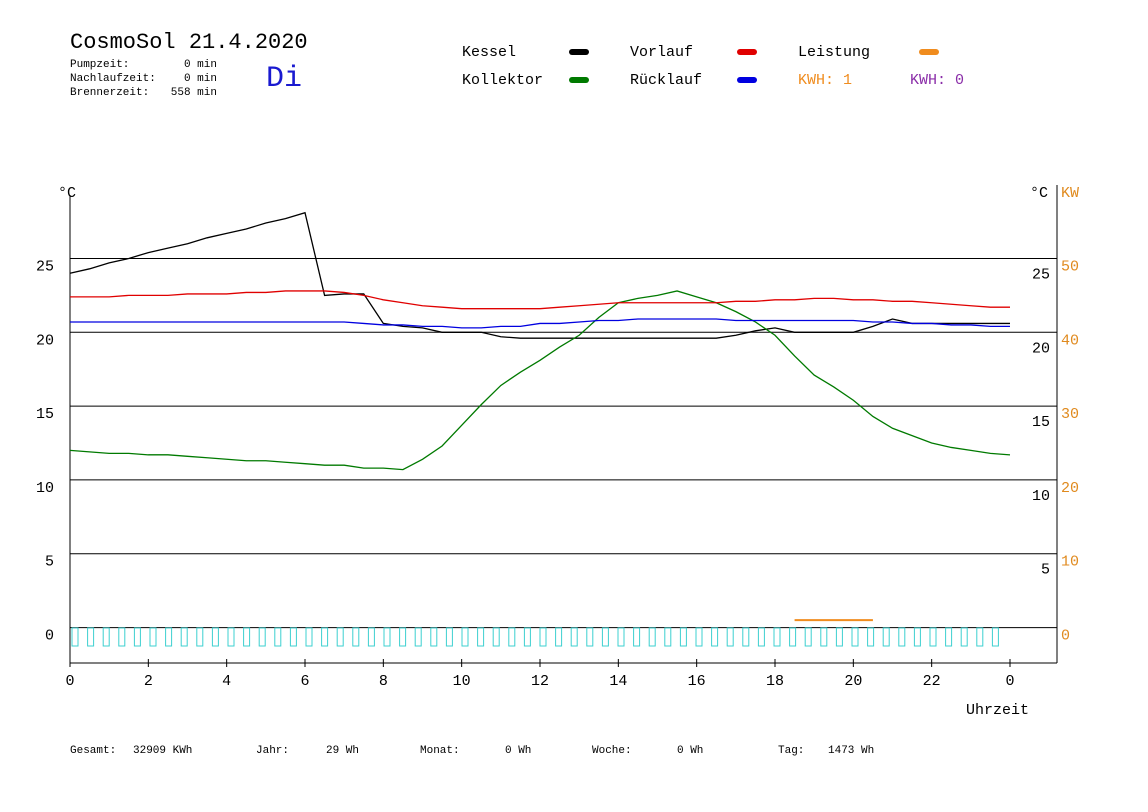 The image size is (1148, 812). What do you see at coordinates (272, 751) in the screenshot?
I see `footer-label: Jahr:` at bounding box center [272, 751].